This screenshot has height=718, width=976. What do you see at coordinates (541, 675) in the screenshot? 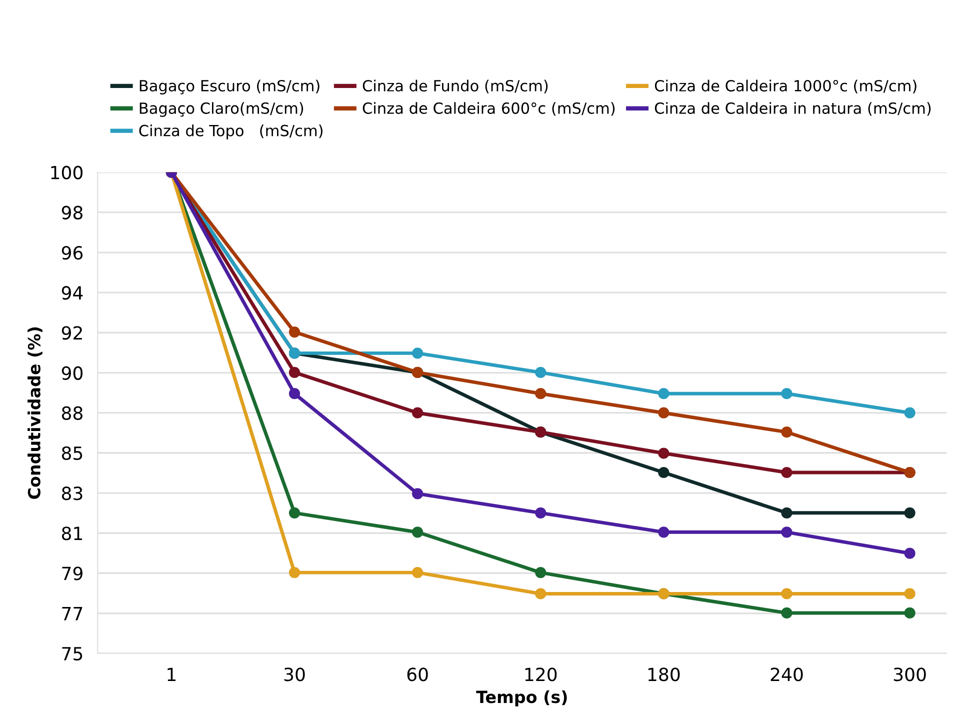
I see `x-tick-label: 120` at bounding box center [541, 675].